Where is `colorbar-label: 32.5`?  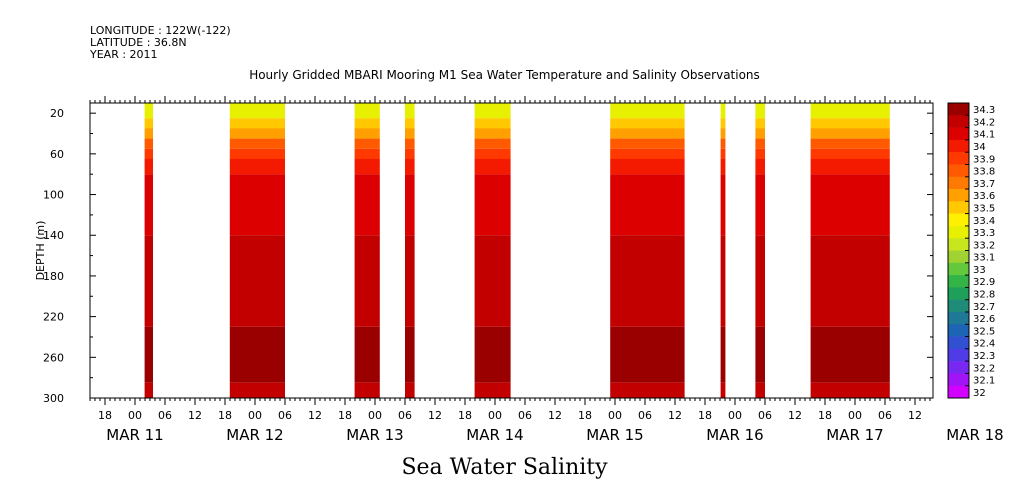 colorbar-label: 32.5 is located at coordinates (984, 331).